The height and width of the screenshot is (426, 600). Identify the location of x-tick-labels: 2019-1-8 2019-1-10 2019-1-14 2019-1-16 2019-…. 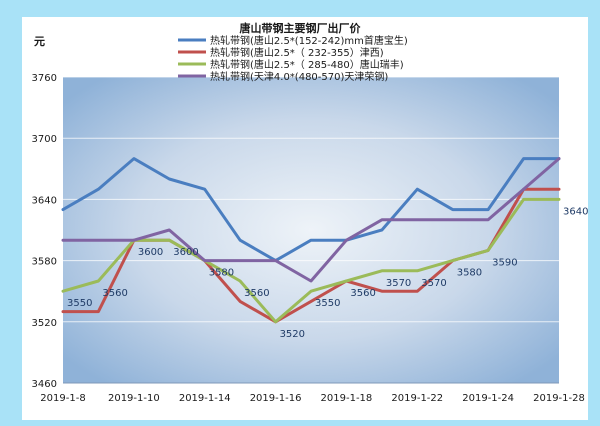
(312, 398).